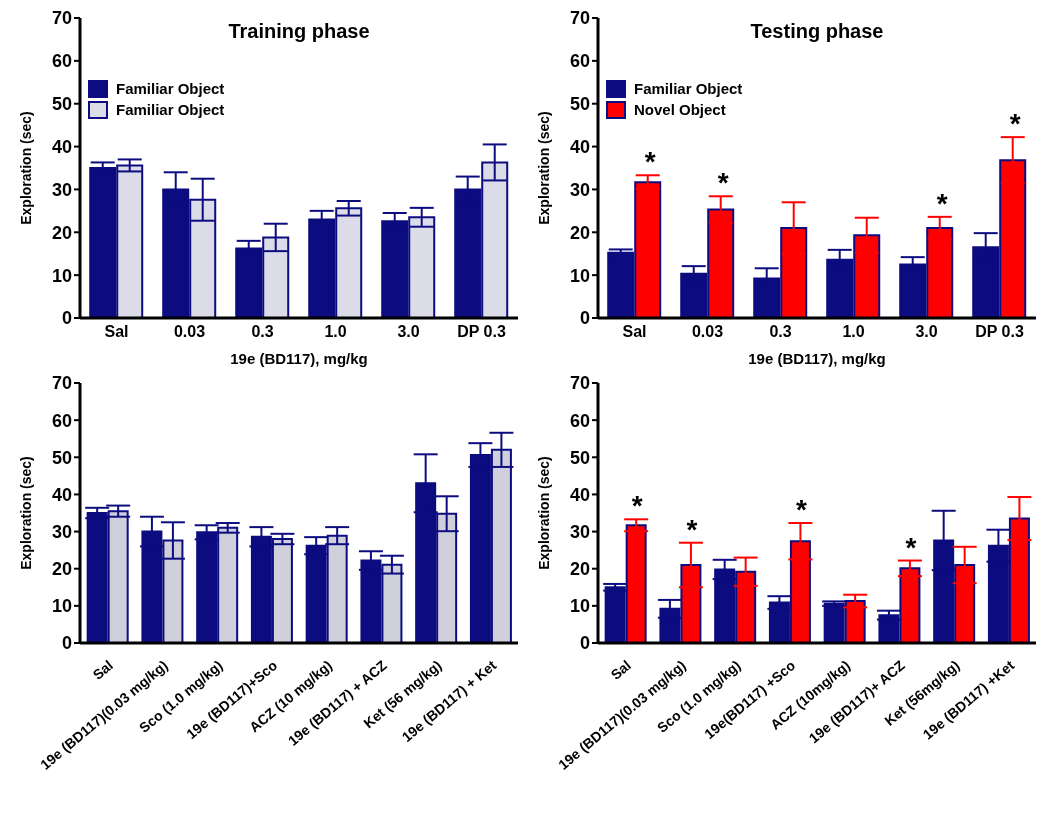  I want to click on chart-title: Training phase, so click(299, 31).